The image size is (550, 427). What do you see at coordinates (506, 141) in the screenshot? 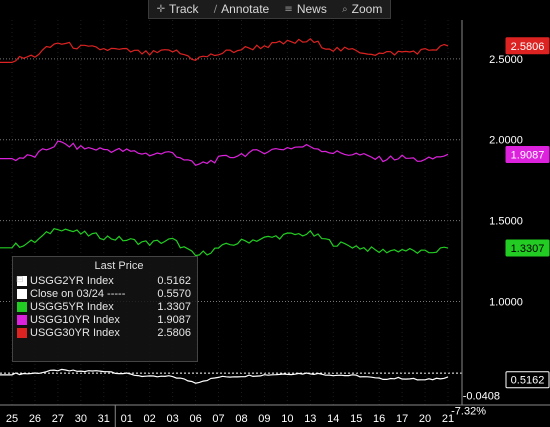
I see `y-tick-label: 2.0000` at bounding box center [506, 141].